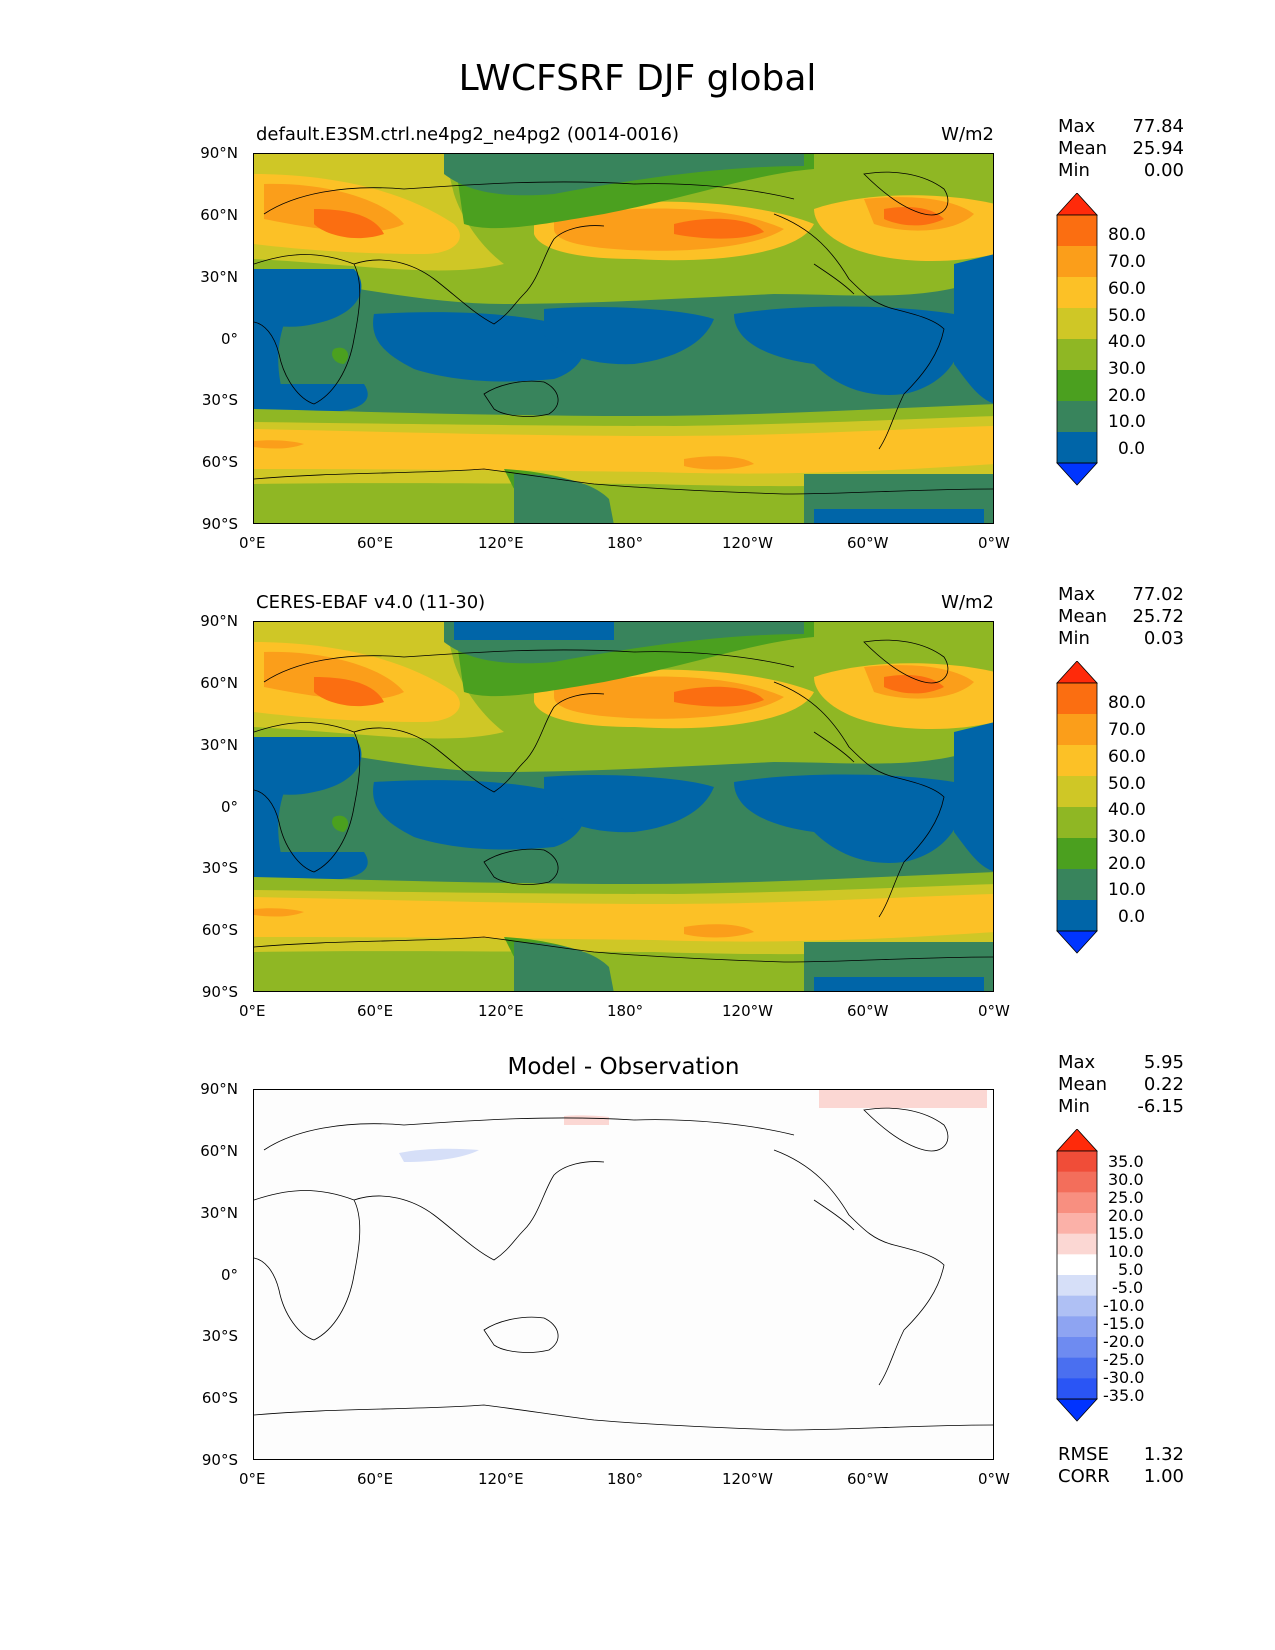 The width and height of the screenshot is (1275, 1650). I want to click on panel3-colorbar-label: 15.0, so click(1126, 1233).